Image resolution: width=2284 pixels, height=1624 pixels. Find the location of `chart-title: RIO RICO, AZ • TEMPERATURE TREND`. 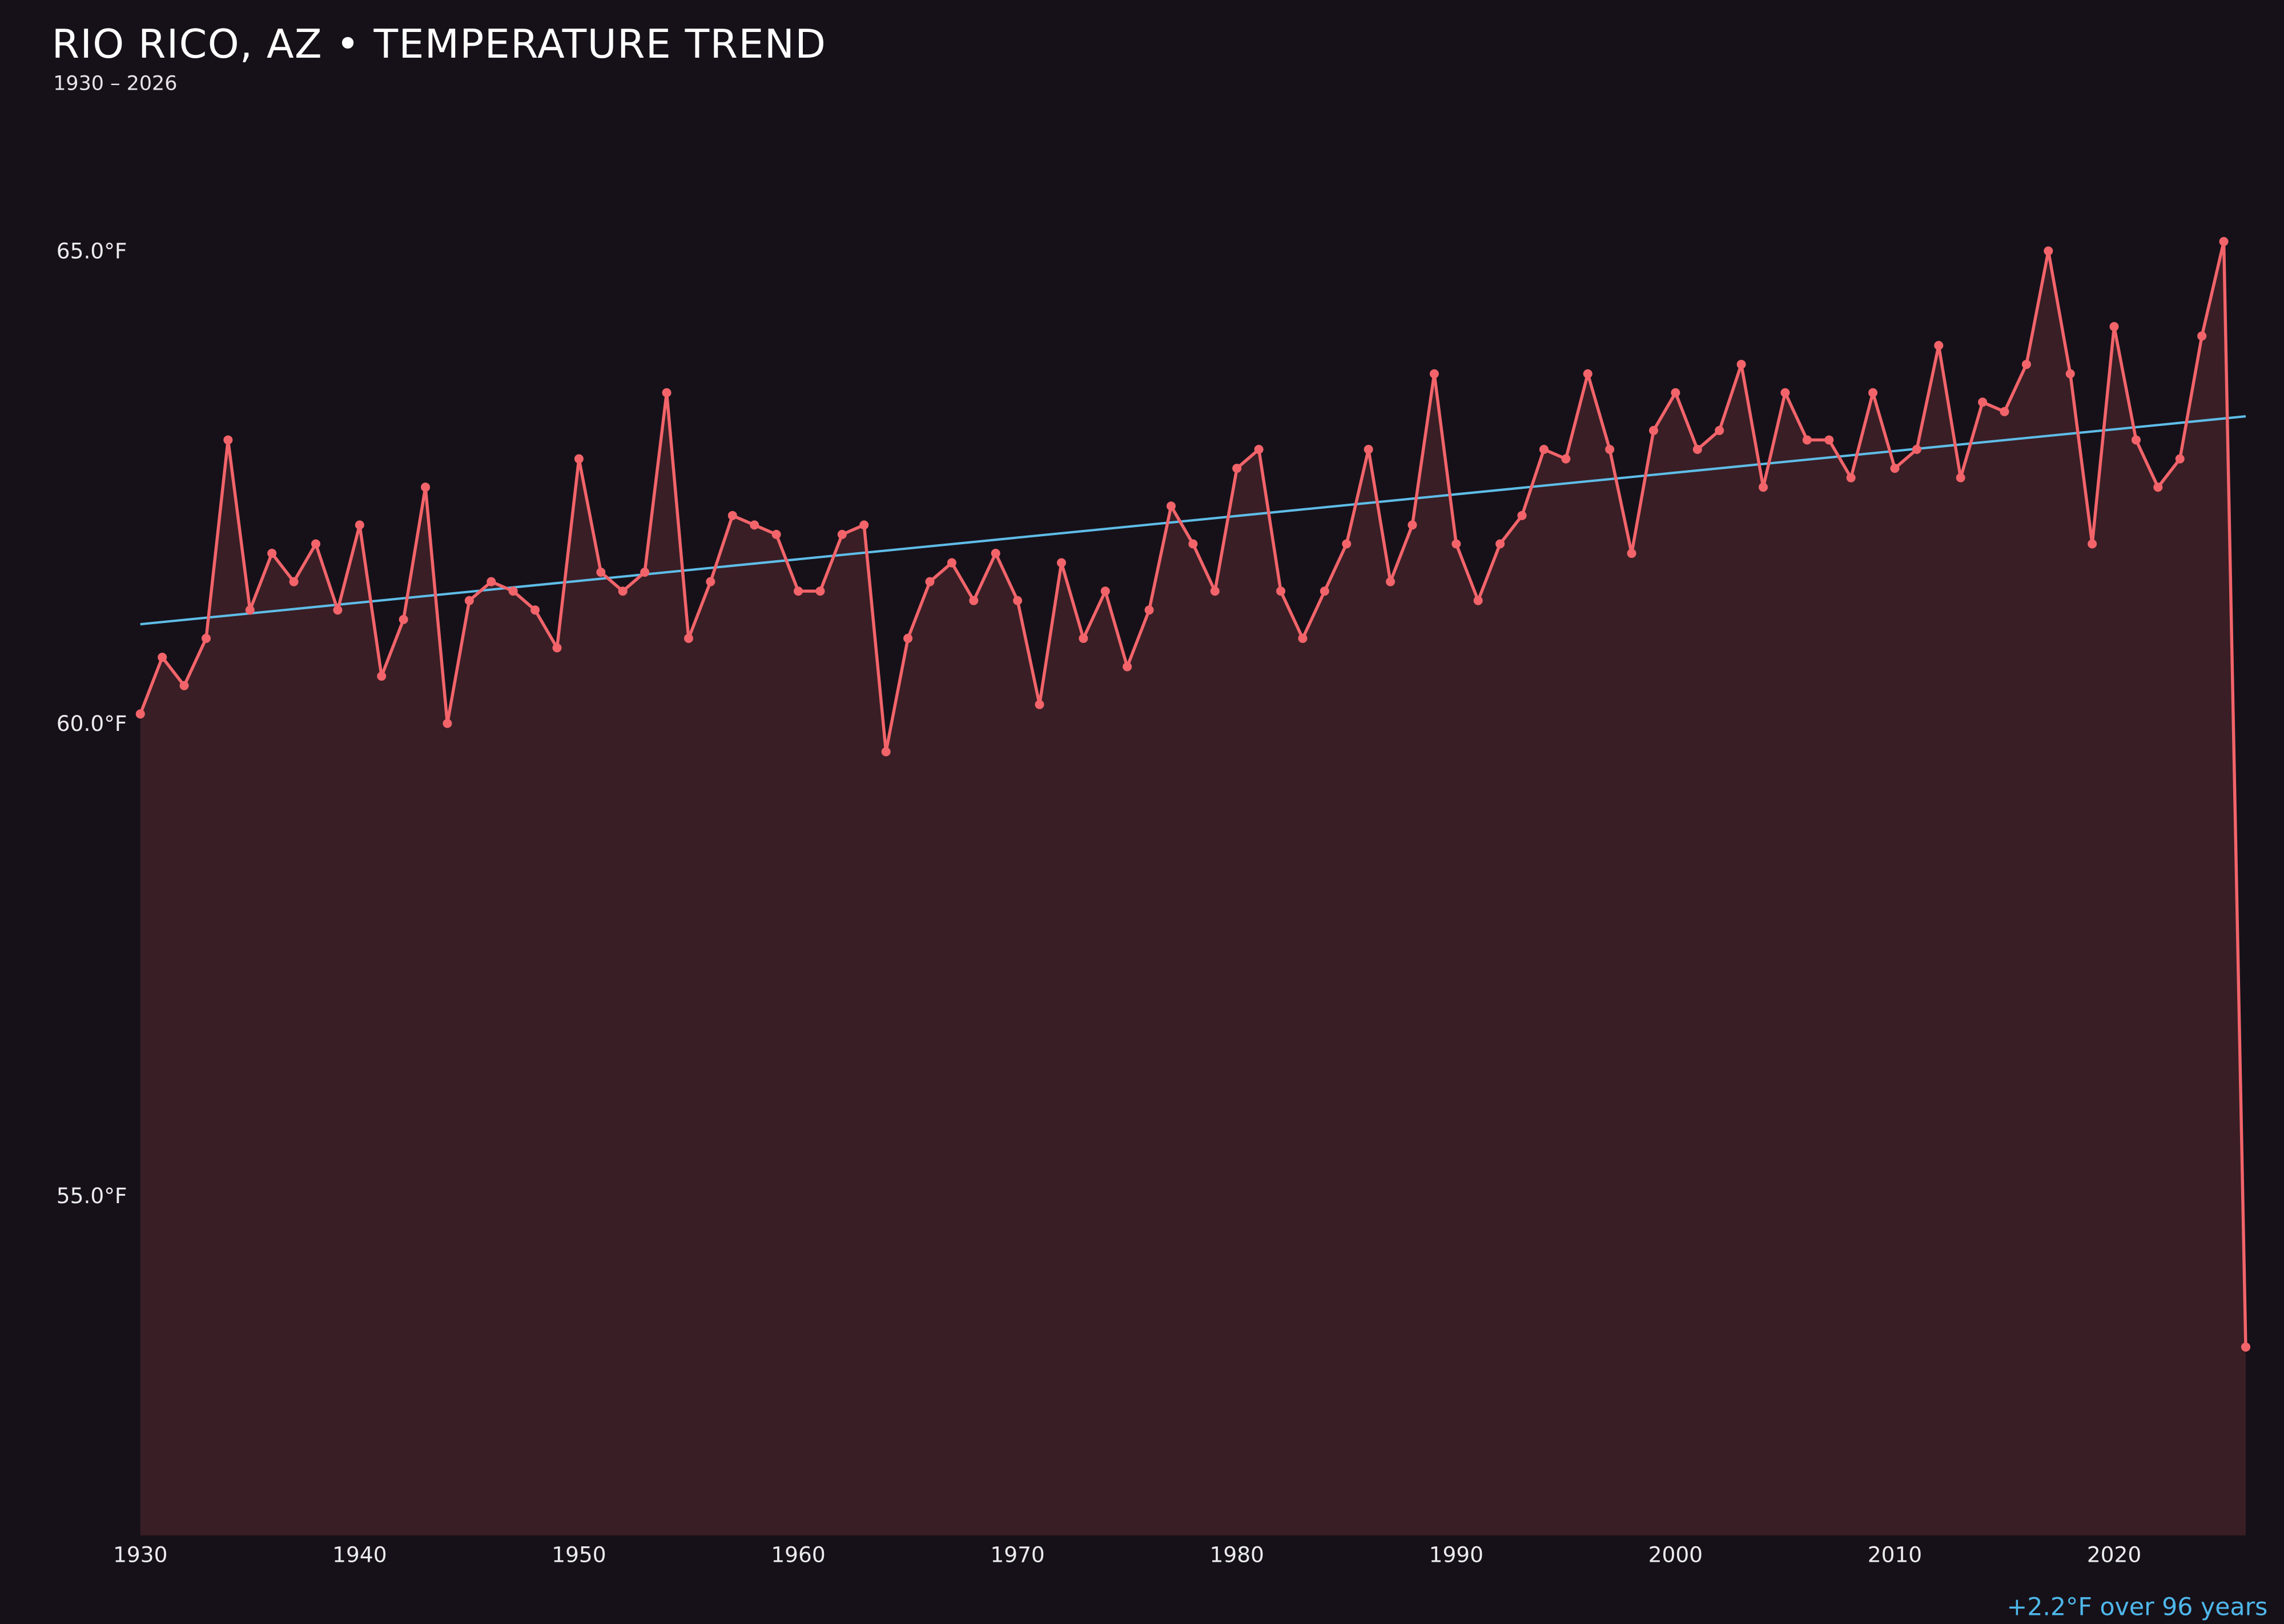

chart-title: RIO RICO, AZ • TEMPERATURE TREND is located at coordinates (439, 44).